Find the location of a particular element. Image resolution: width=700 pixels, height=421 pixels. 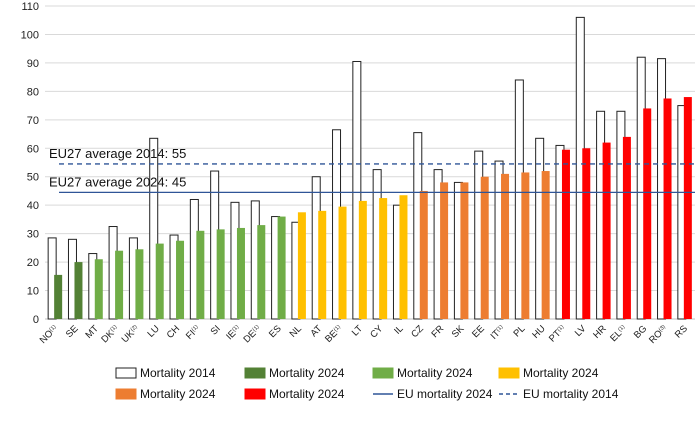

x-tick-label: FI(1) is located at coordinates (193, 332).